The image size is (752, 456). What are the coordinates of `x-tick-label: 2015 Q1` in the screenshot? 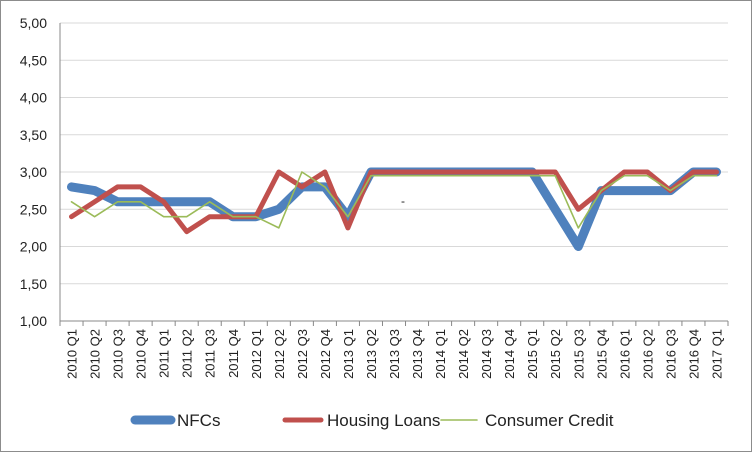 It's located at (532, 354).